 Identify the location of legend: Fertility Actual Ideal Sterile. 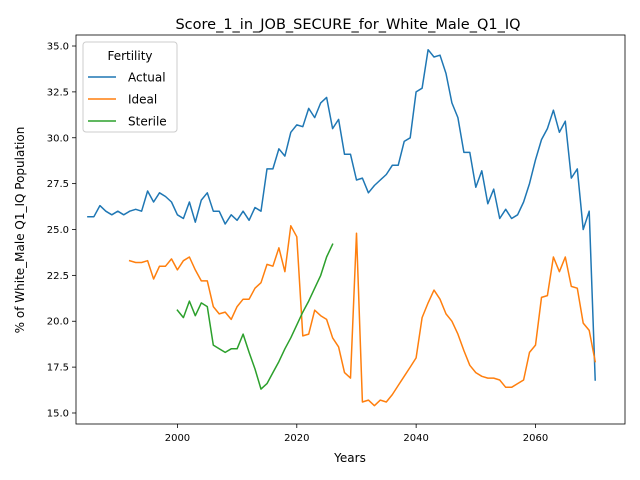
(130, 87).